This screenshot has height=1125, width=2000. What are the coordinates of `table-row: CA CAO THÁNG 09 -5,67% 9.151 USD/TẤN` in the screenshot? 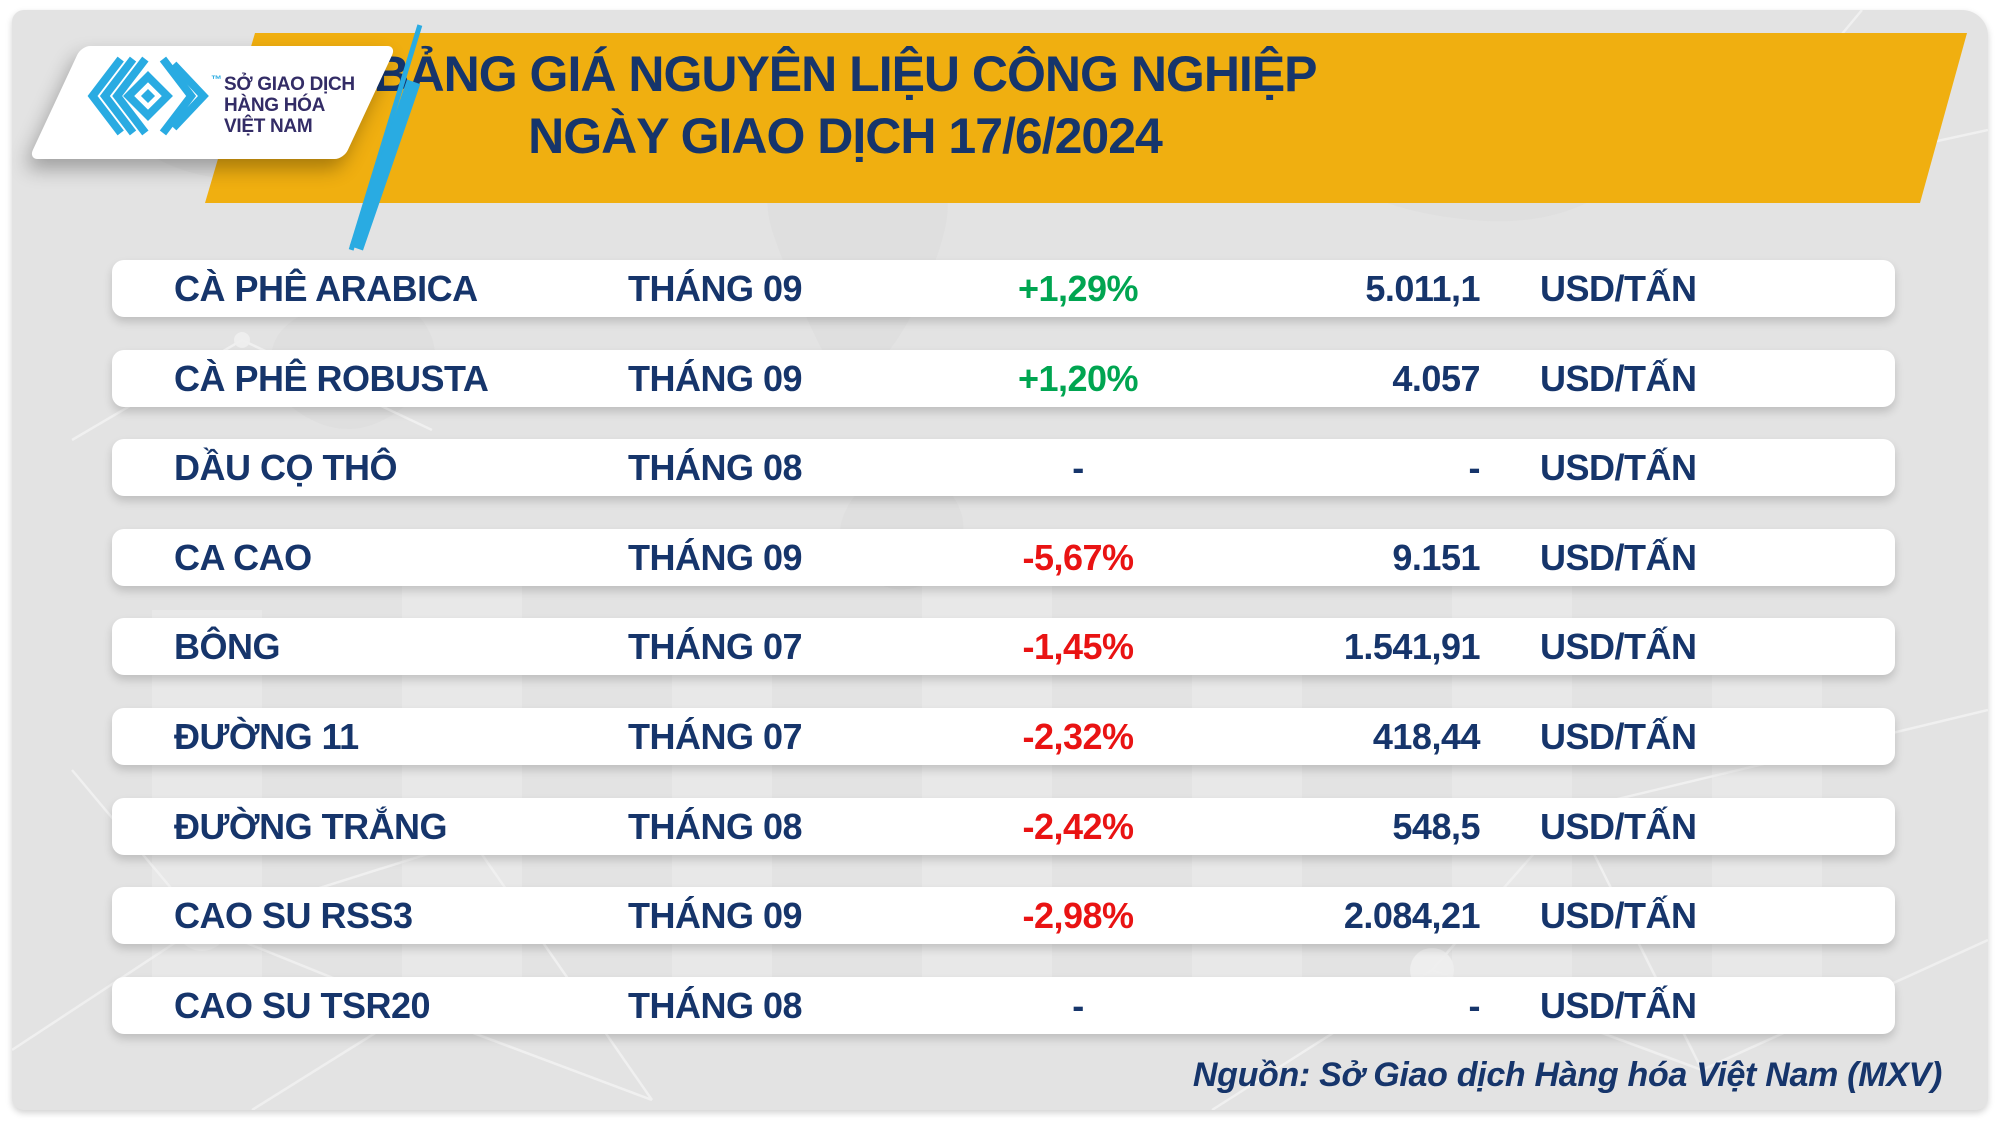 It's located at (1003, 557).